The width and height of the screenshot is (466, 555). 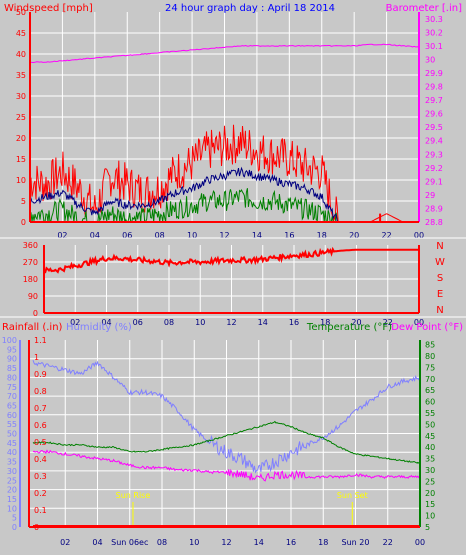 I want to click on direction-tick-label: 270, so click(x=30, y=262).